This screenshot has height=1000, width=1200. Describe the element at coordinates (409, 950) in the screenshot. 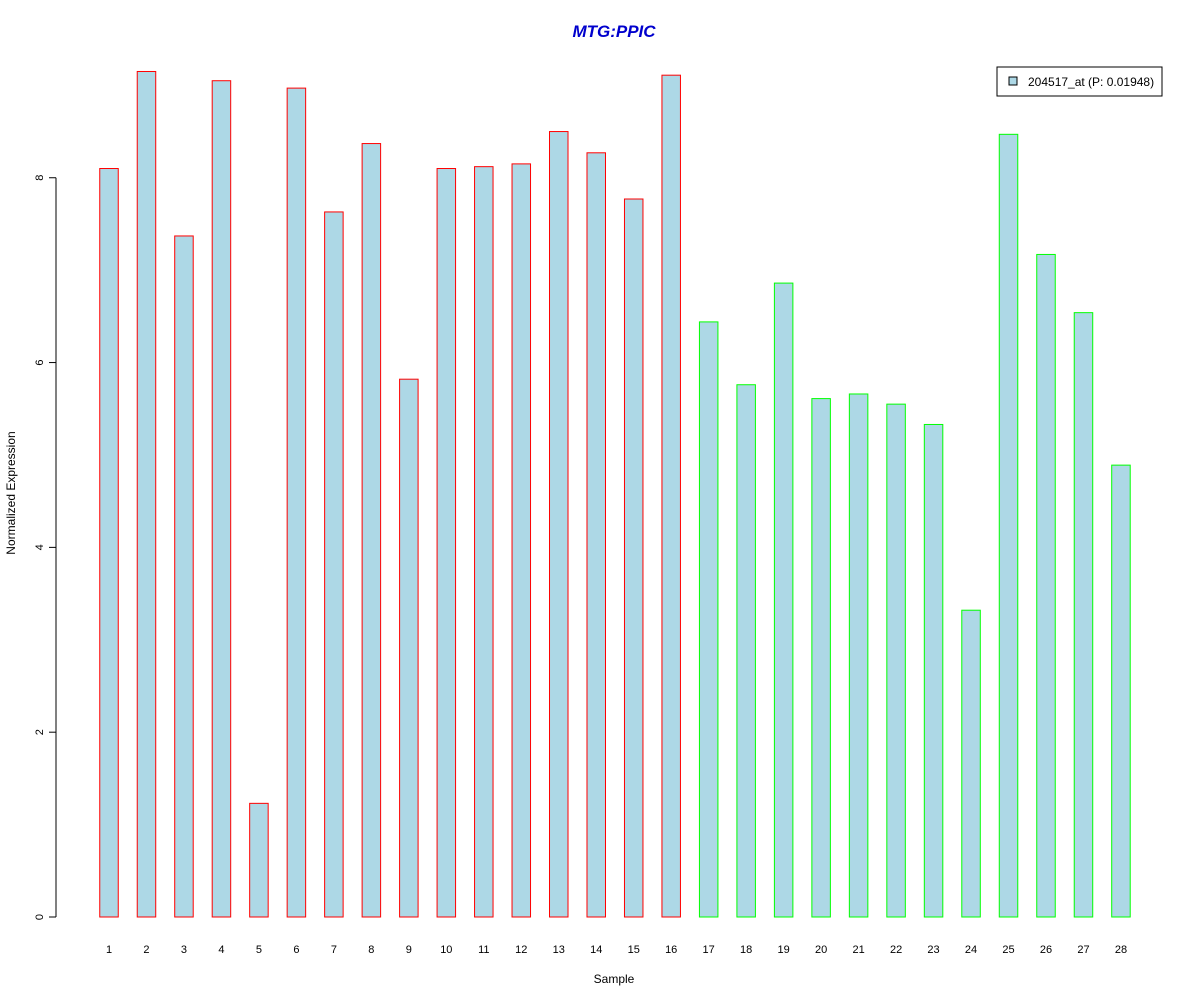

I see `x-tick-label: 9` at that location.